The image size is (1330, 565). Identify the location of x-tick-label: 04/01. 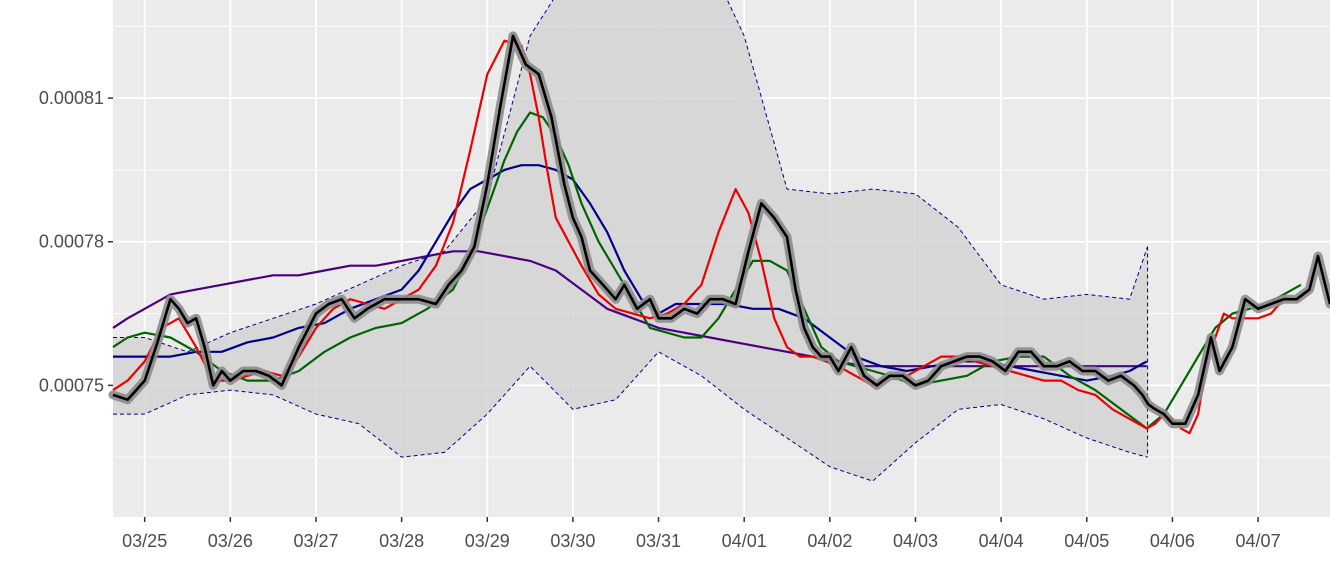
(744, 541).